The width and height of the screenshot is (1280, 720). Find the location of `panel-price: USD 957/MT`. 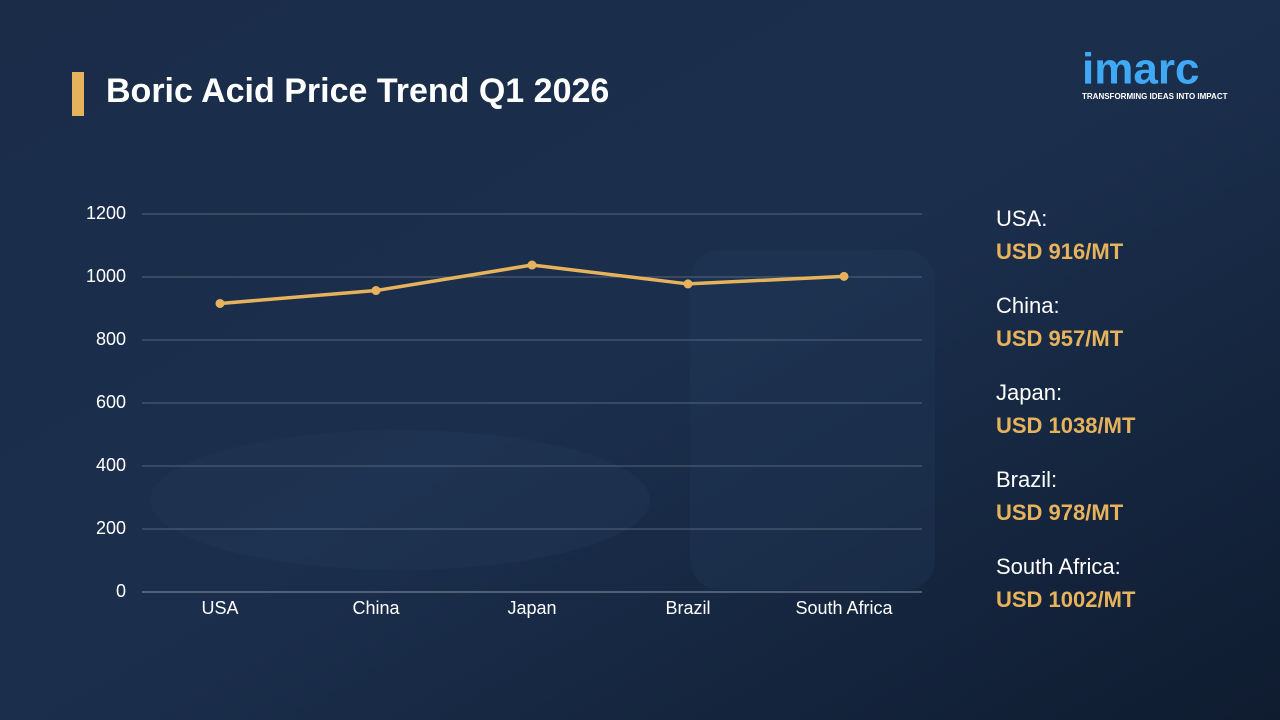

panel-price: USD 957/MT is located at coordinates (1060, 338).